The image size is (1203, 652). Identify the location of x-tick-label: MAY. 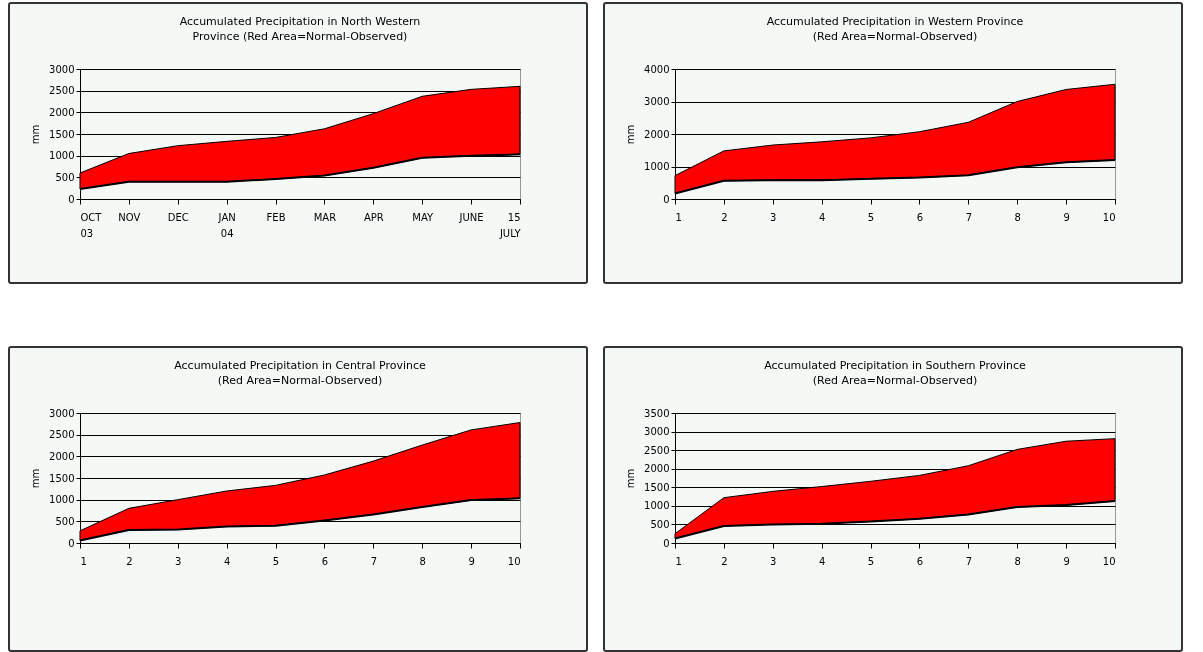
(423, 217).